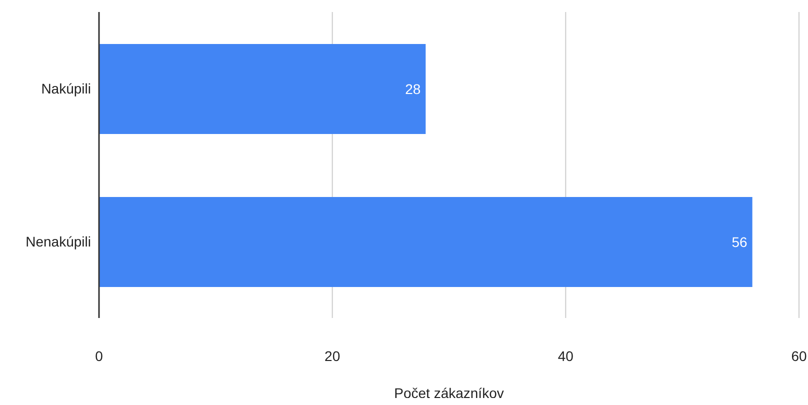  Describe the element at coordinates (566, 356) in the screenshot. I see `x-tick-label: 40` at that location.